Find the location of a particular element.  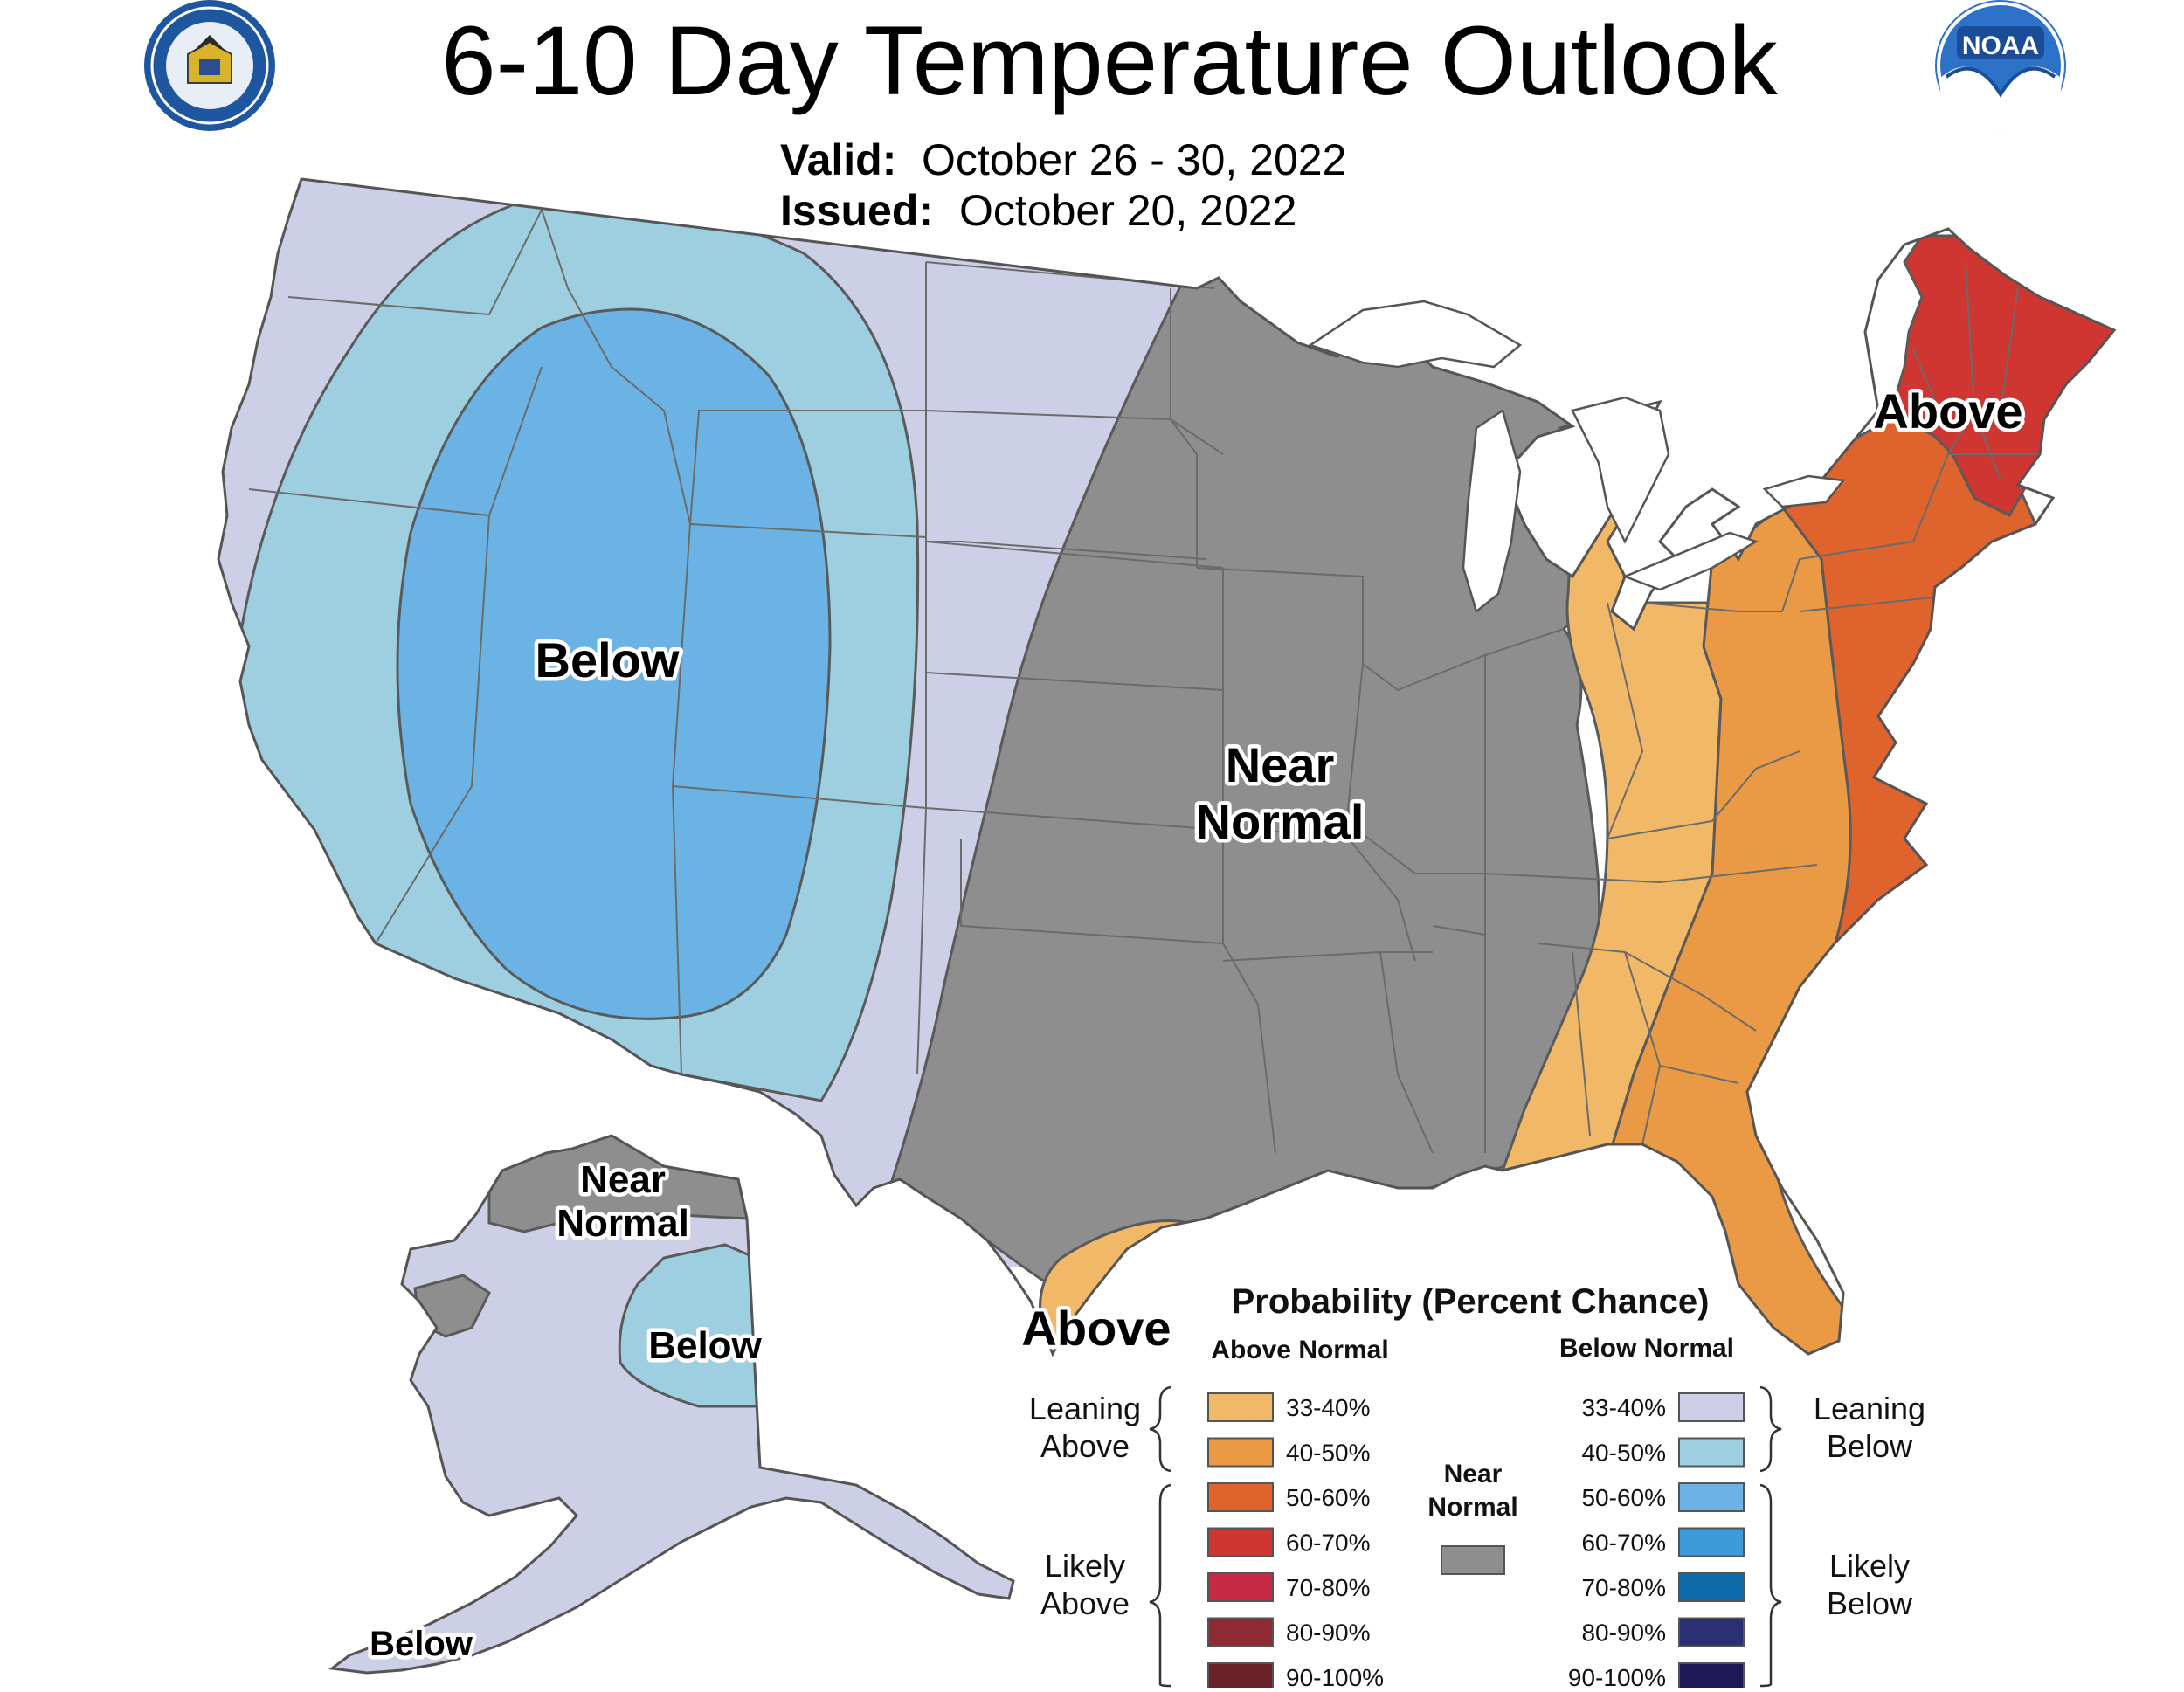

legend-likely-below-line2: Below is located at coordinates (1870, 1603).